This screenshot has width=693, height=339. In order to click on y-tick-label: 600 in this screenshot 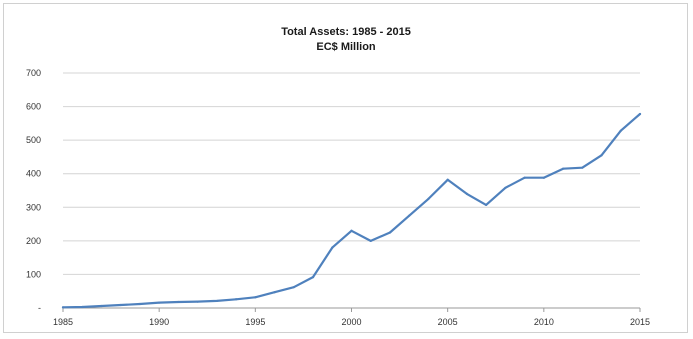, I will do `click(33, 107)`.